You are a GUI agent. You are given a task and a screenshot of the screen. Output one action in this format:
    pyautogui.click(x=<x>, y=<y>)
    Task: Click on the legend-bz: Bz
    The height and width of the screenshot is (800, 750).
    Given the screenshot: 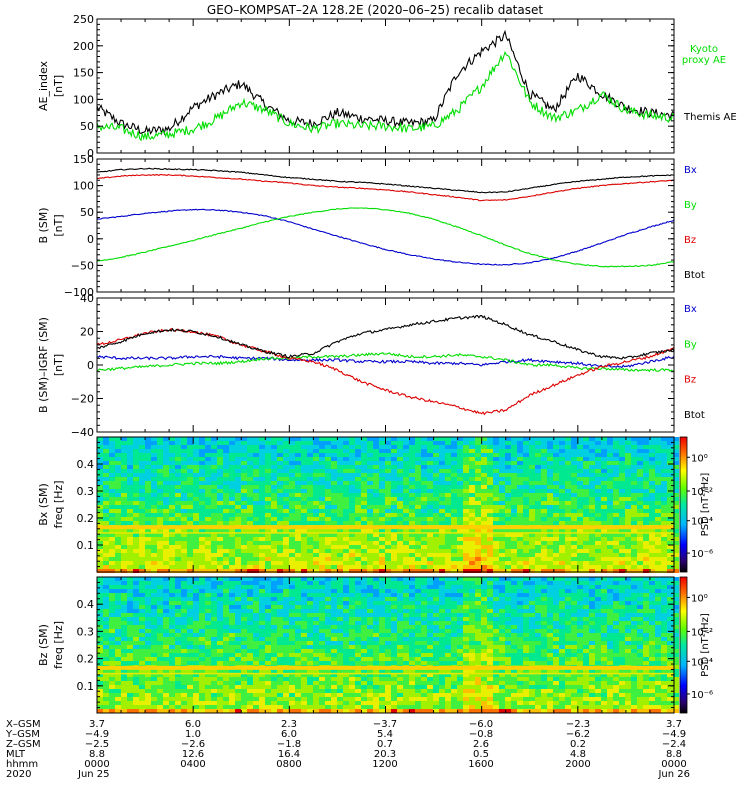 What is the action you would take?
    pyautogui.click(x=690, y=380)
    